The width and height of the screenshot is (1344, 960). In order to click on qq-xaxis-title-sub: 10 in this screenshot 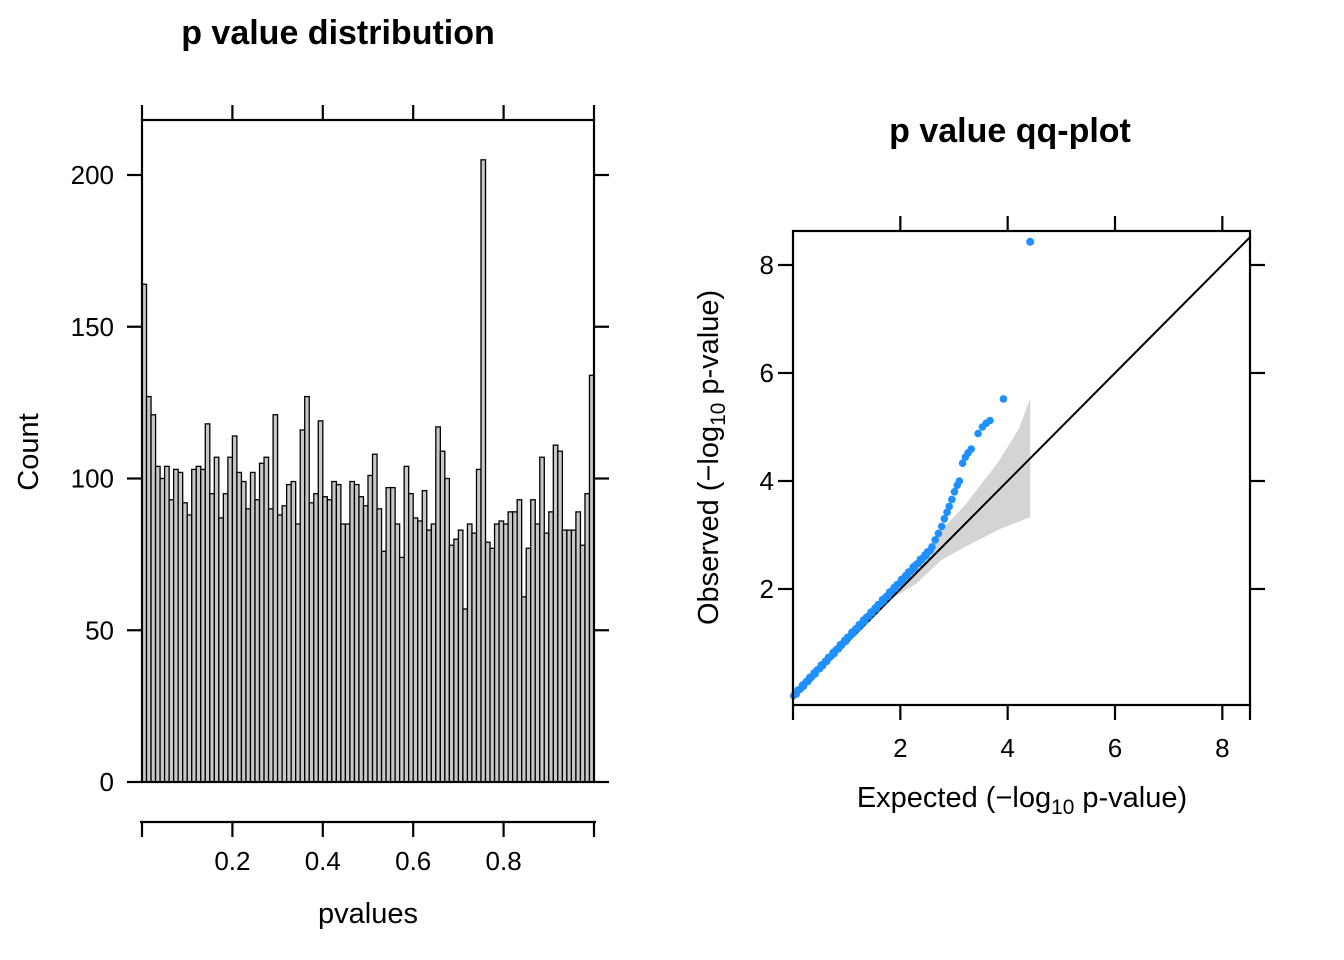, I will do `click(1063, 807)`.